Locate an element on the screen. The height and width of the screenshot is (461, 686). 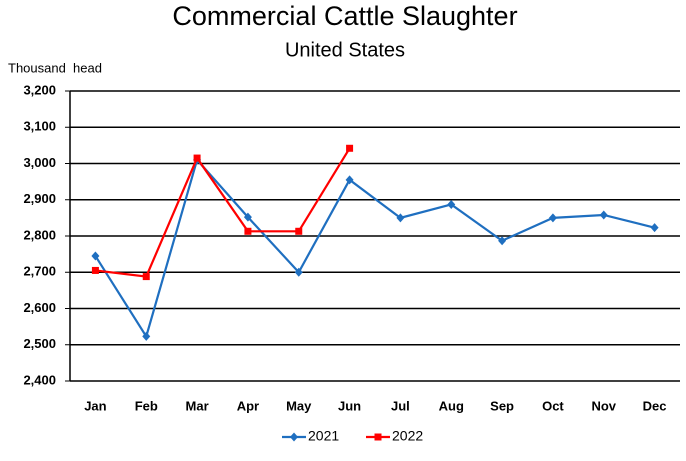
chart-subtitle: United States is located at coordinates (345, 50).